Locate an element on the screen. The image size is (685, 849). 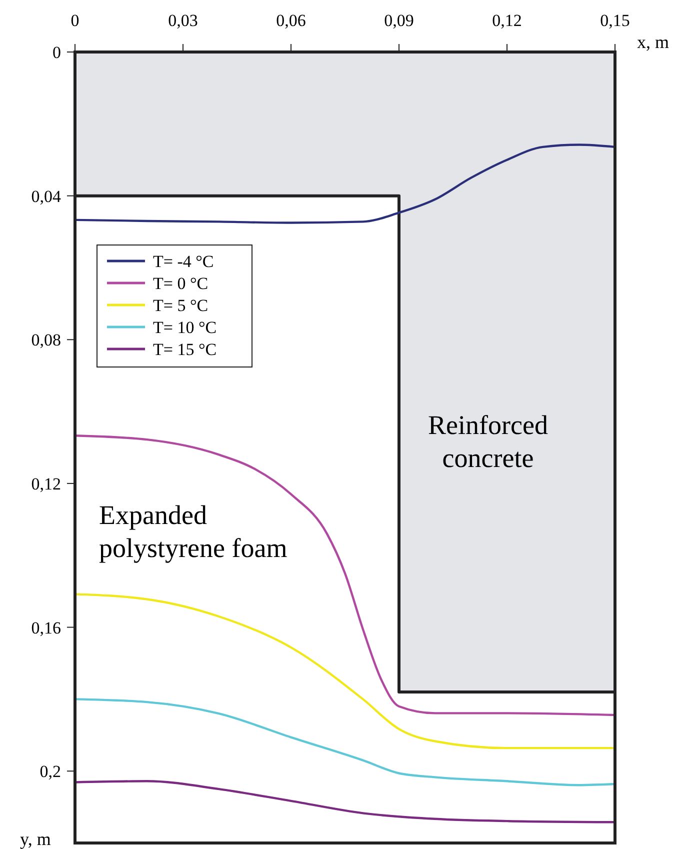
y-tick-label: 0,2 is located at coordinates (50, 772).